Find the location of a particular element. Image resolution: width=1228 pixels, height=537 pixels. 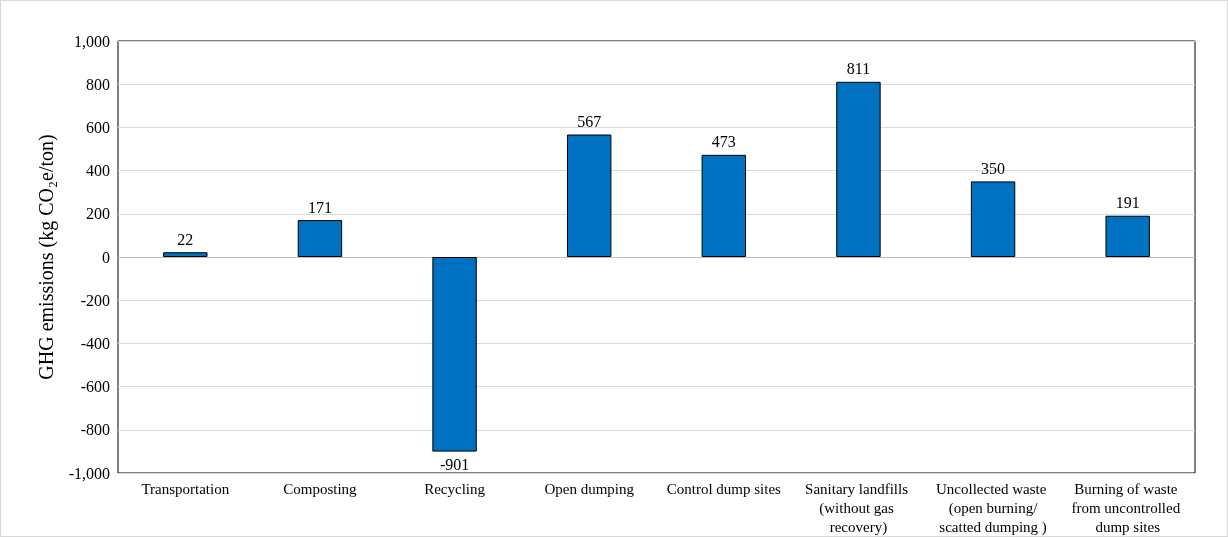

data-label: 171 is located at coordinates (319, 207).